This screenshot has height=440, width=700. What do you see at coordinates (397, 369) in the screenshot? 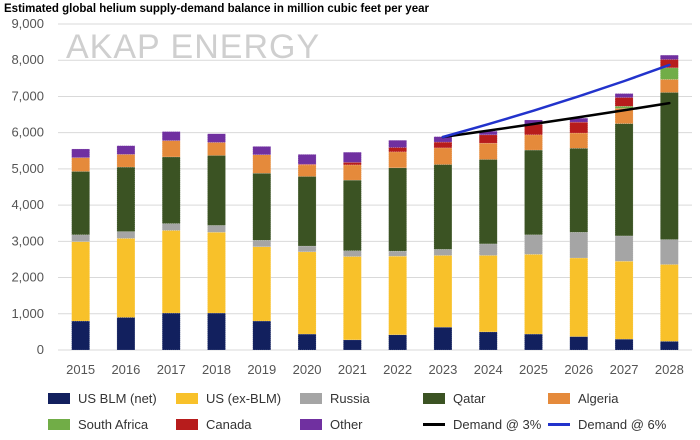
I see `x-tick-label: 2022` at bounding box center [397, 369].